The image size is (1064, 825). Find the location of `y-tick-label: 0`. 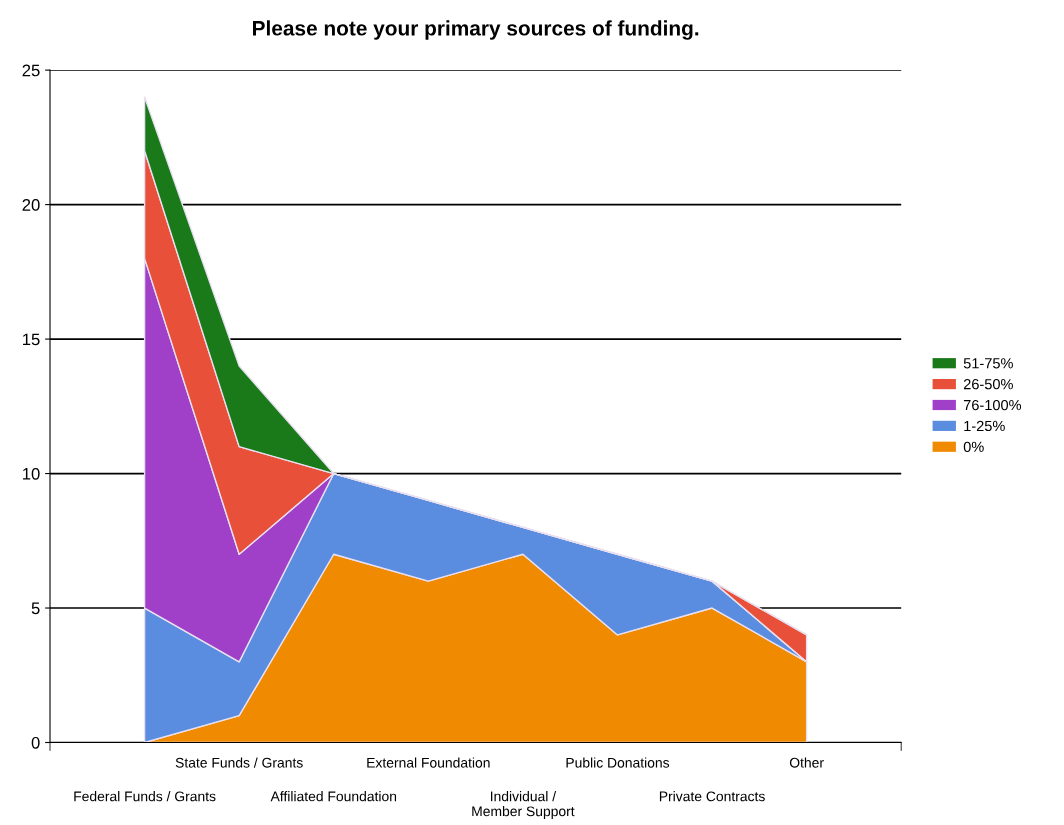

y-tick-label: 0 is located at coordinates (35, 742).